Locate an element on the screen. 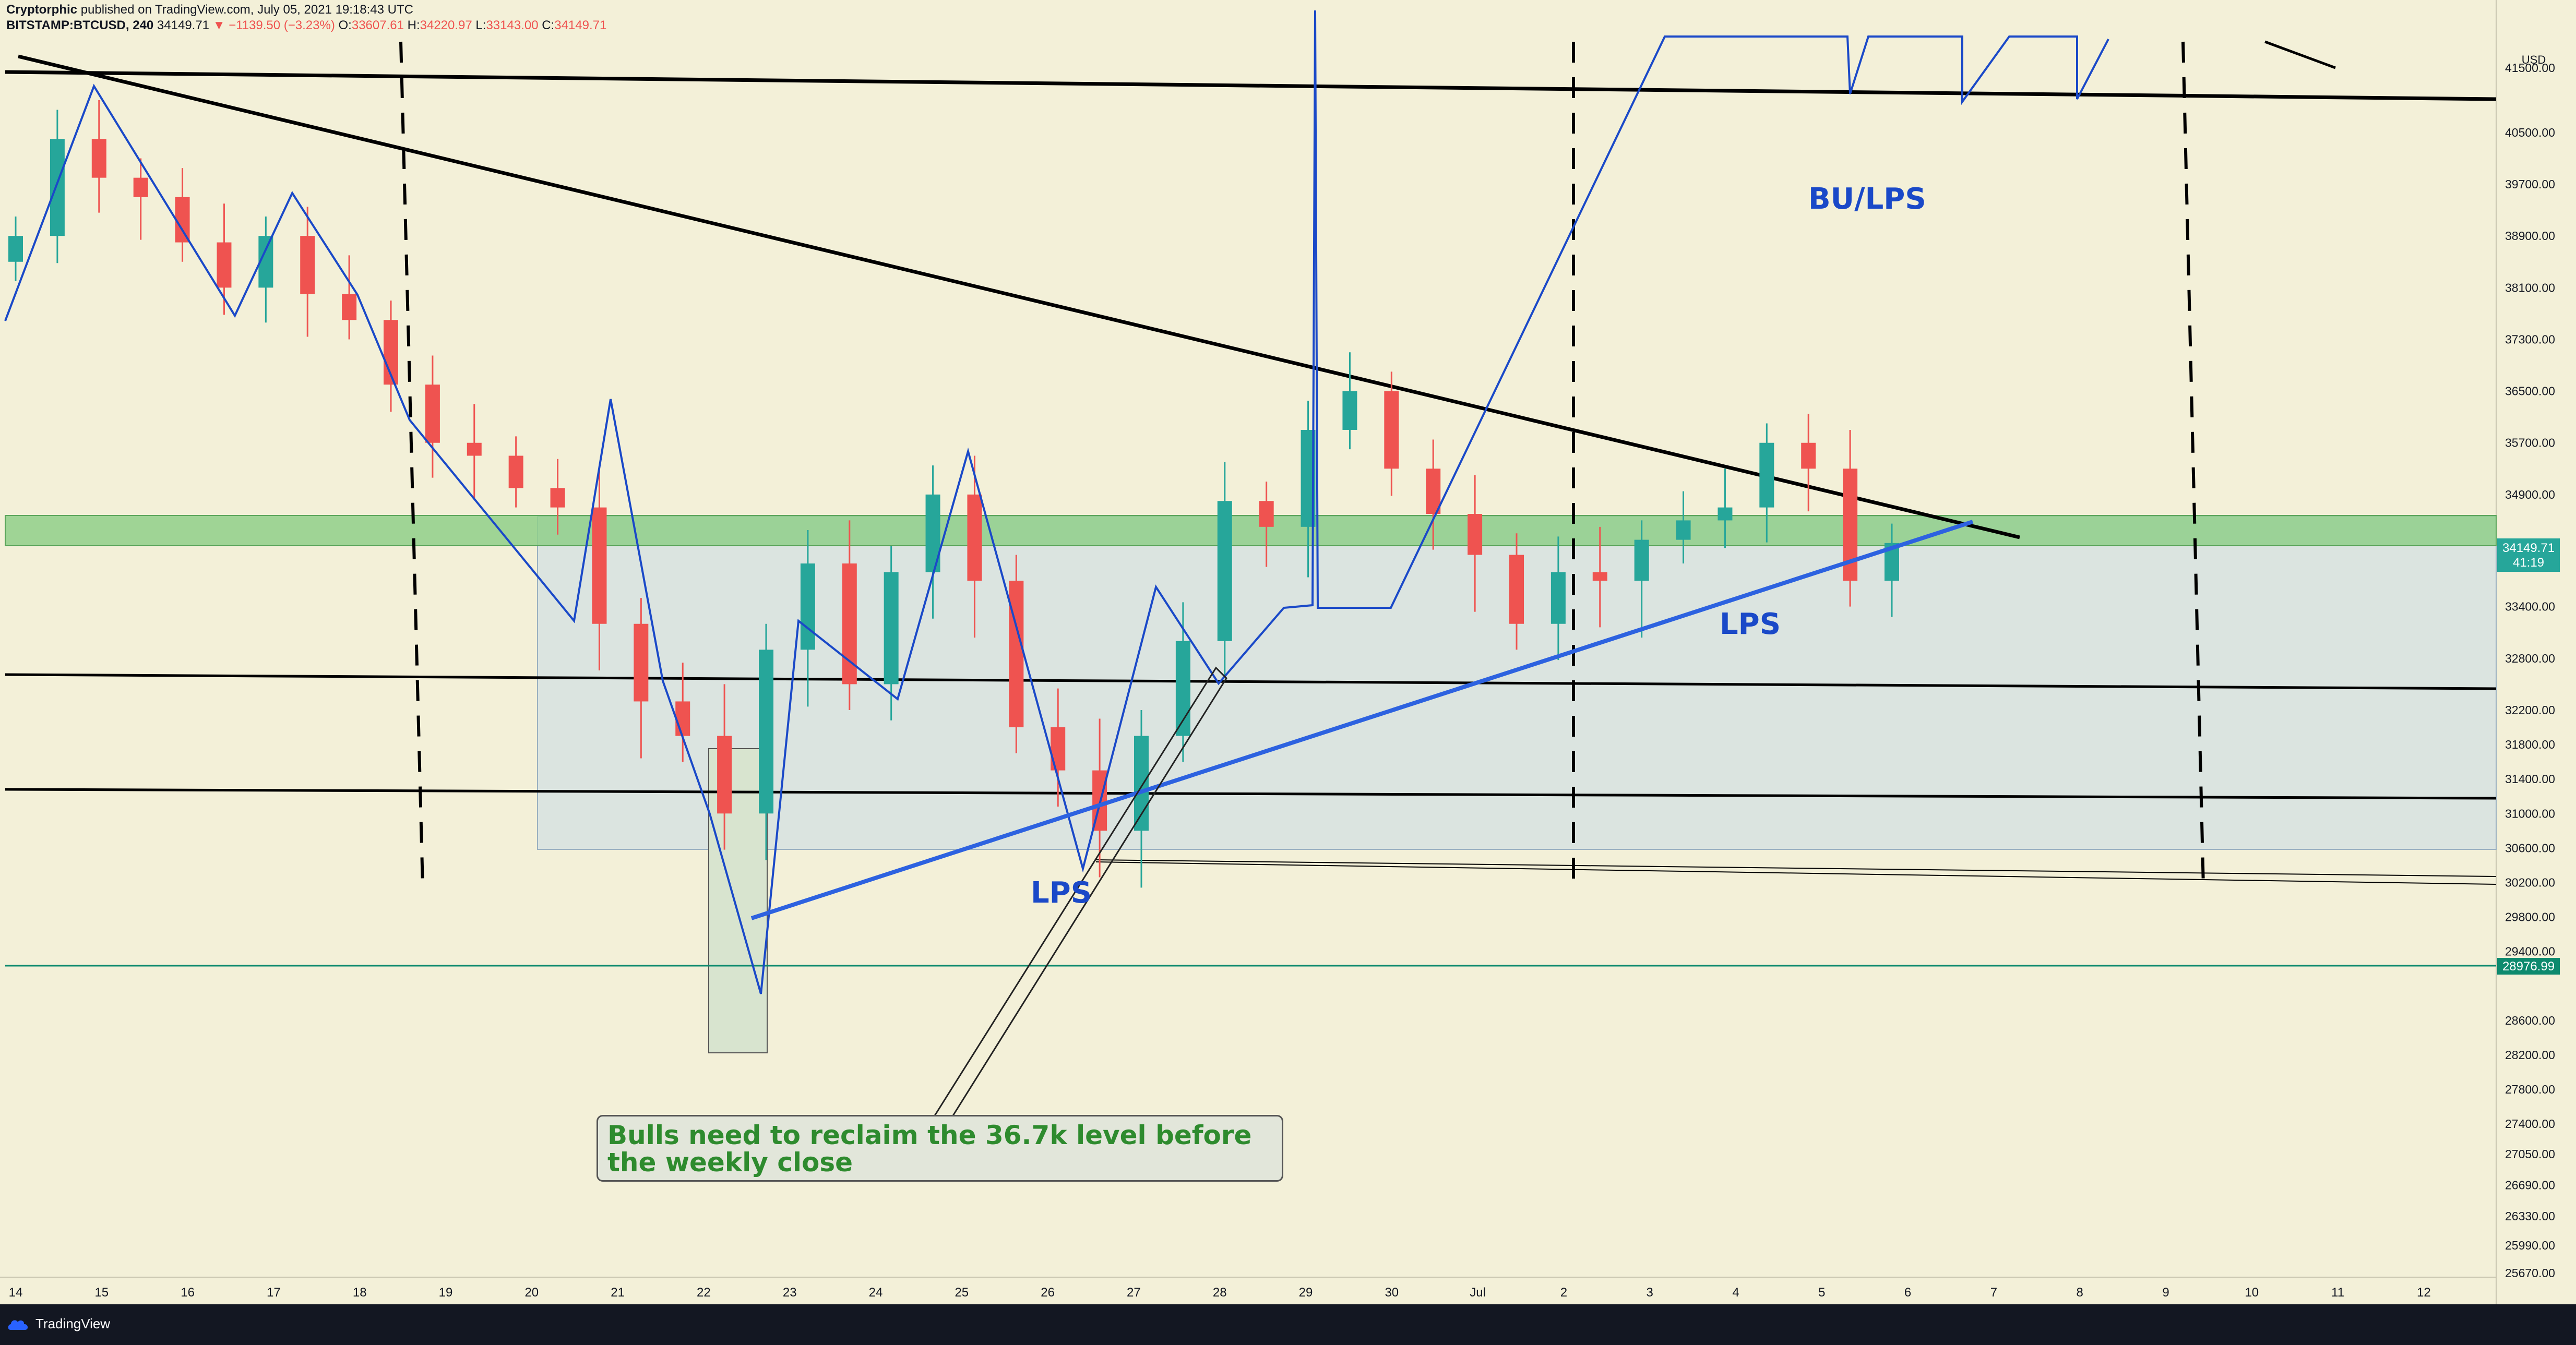 The height and width of the screenshot is (1345, 2576). price-axis-panel is located at coordinates (2536, 652).